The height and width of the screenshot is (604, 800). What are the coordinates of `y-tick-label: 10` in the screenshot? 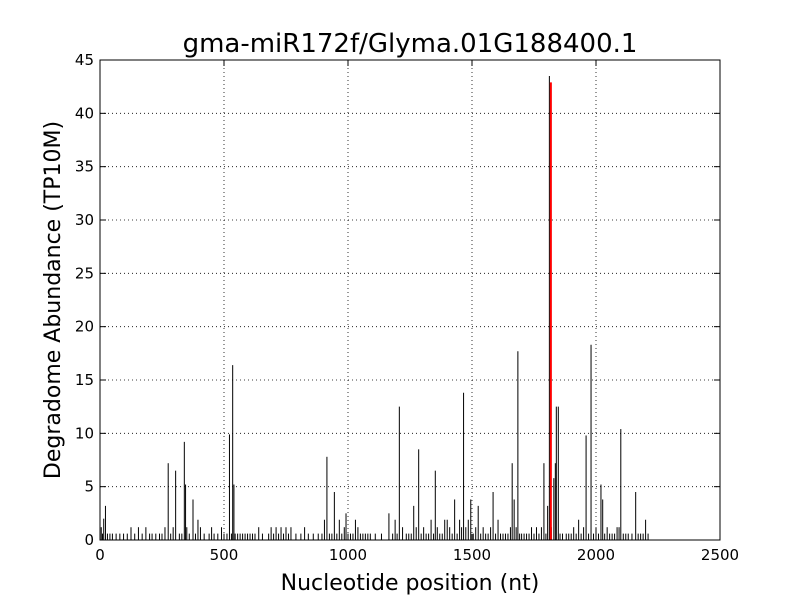 It's located at (84, 433).